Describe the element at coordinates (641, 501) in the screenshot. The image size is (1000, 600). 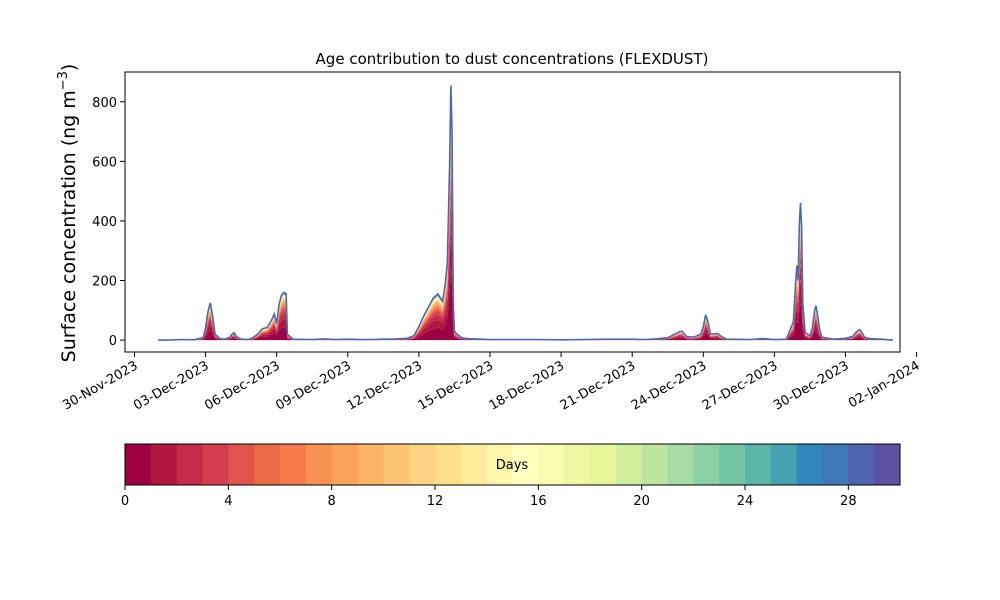
I see `colorbar-tick-label: 20` at that location.